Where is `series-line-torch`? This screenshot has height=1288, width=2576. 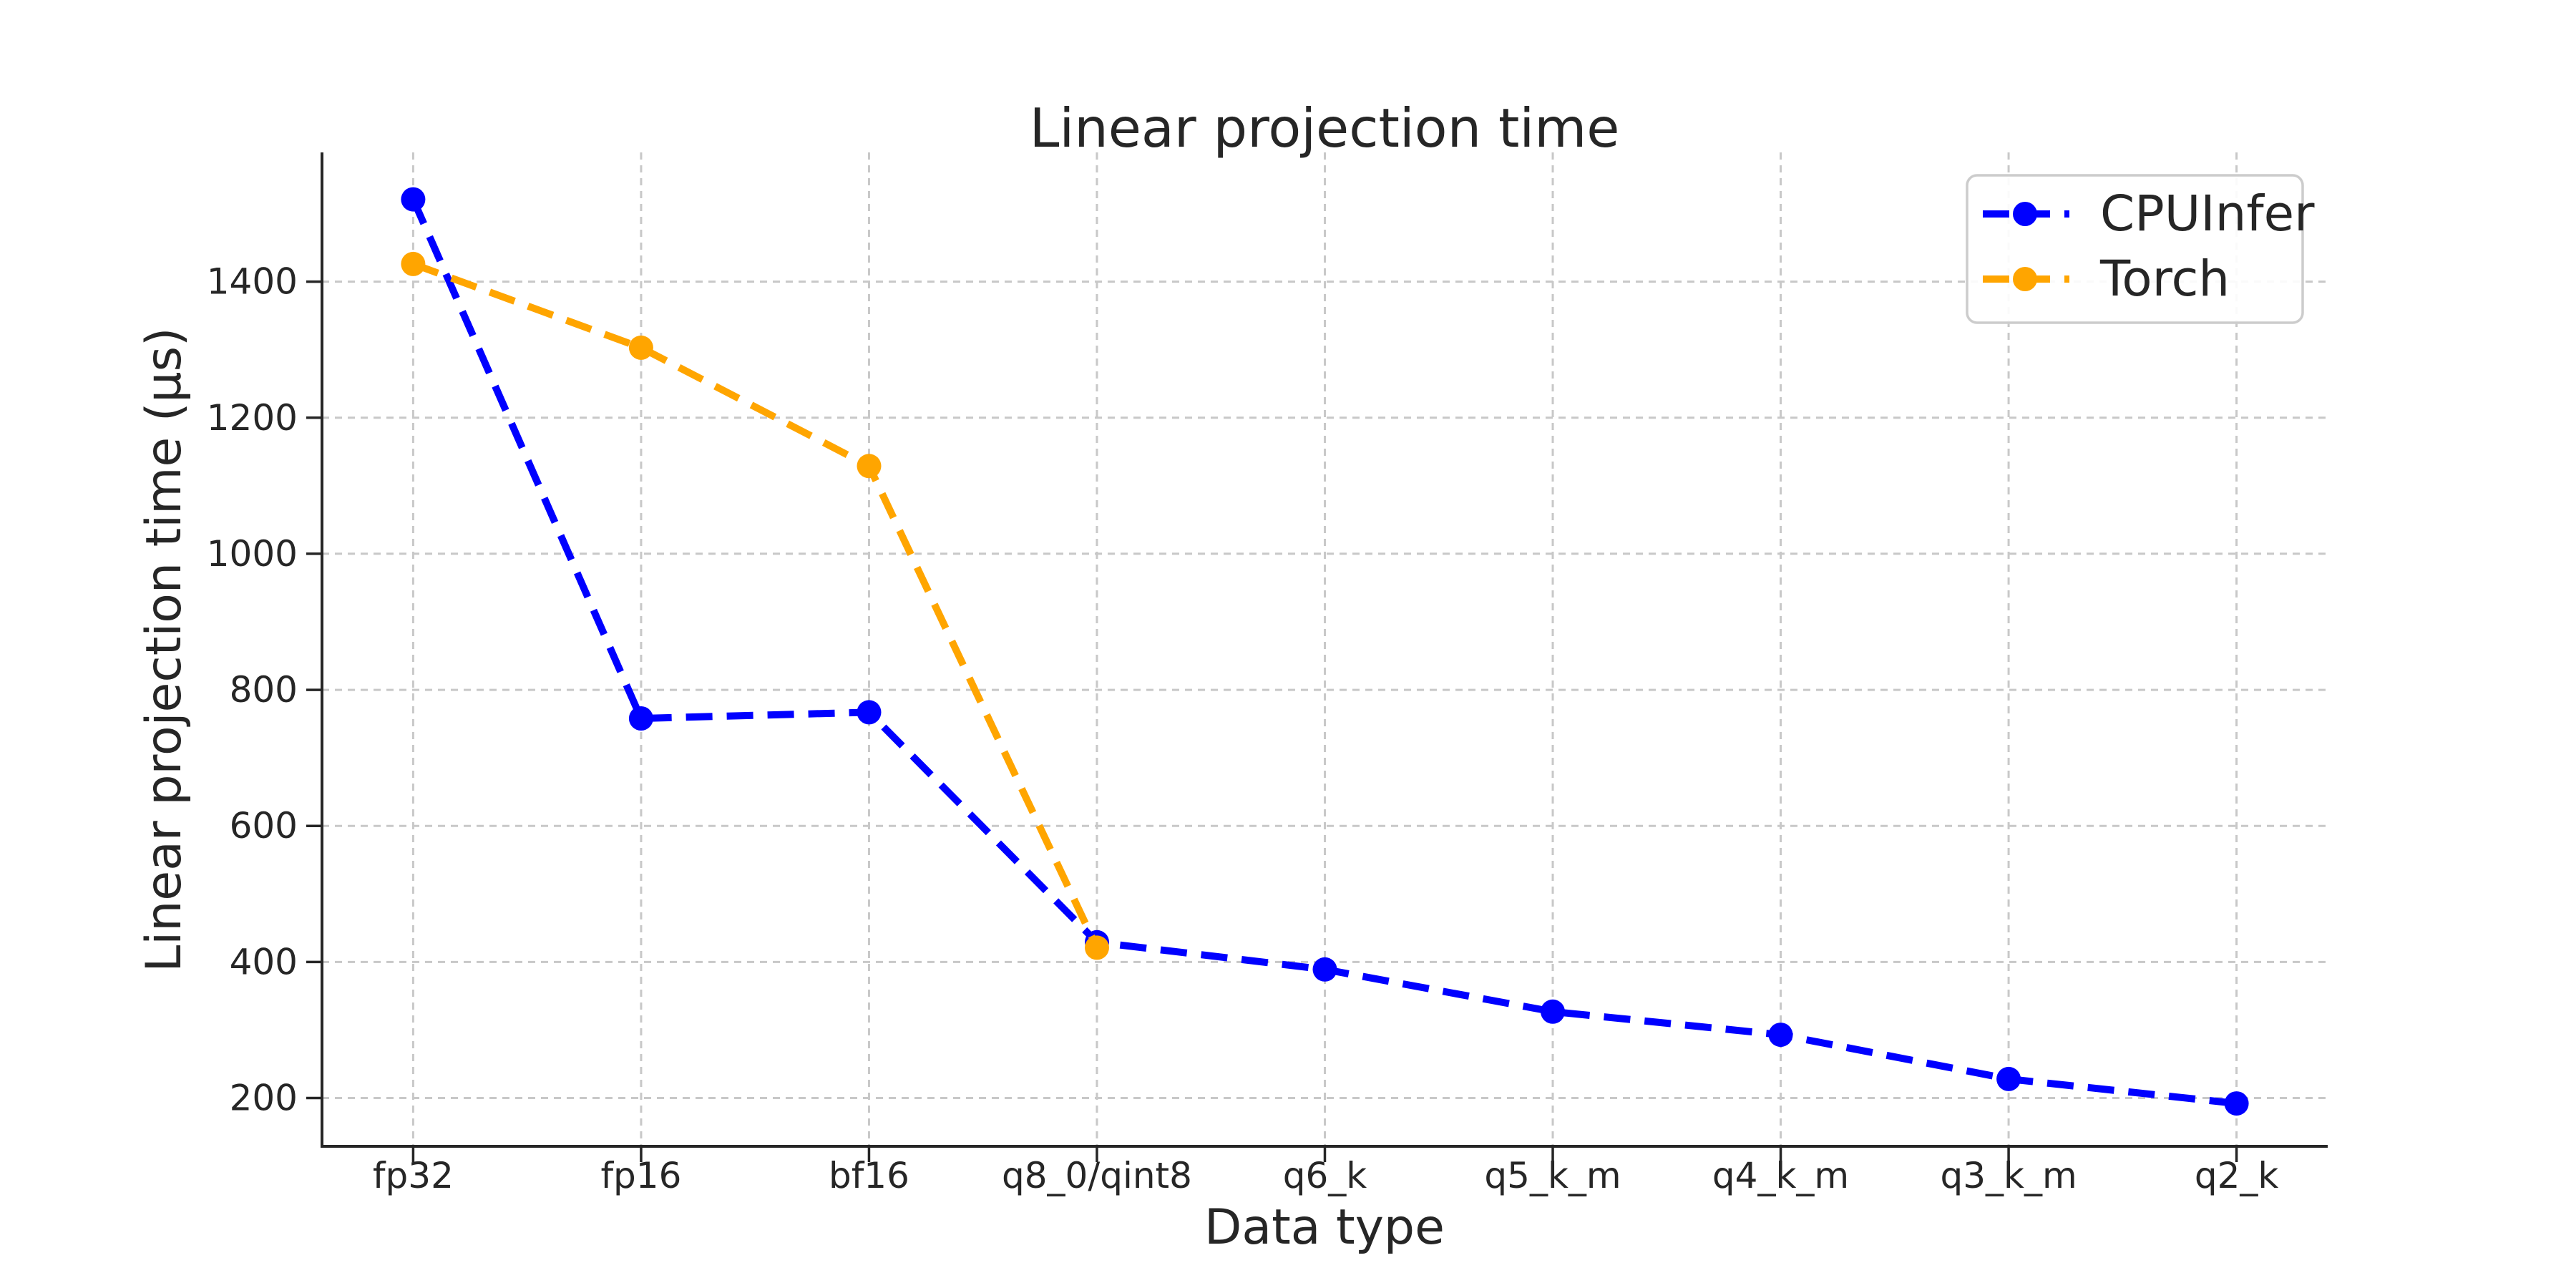 series-line-torch is located at coordinates (756, 605).